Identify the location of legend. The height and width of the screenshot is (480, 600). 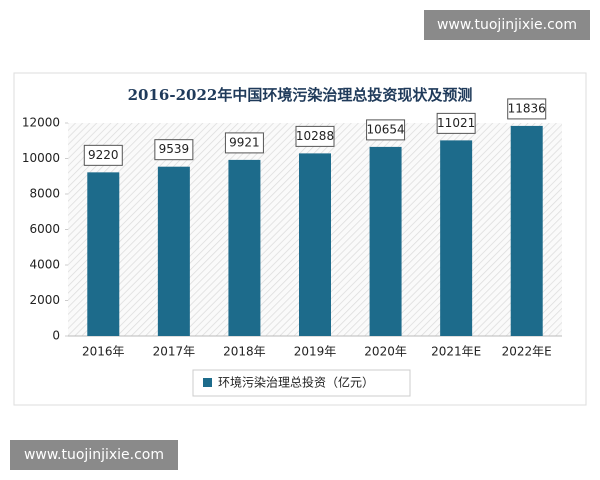
(301, 383).